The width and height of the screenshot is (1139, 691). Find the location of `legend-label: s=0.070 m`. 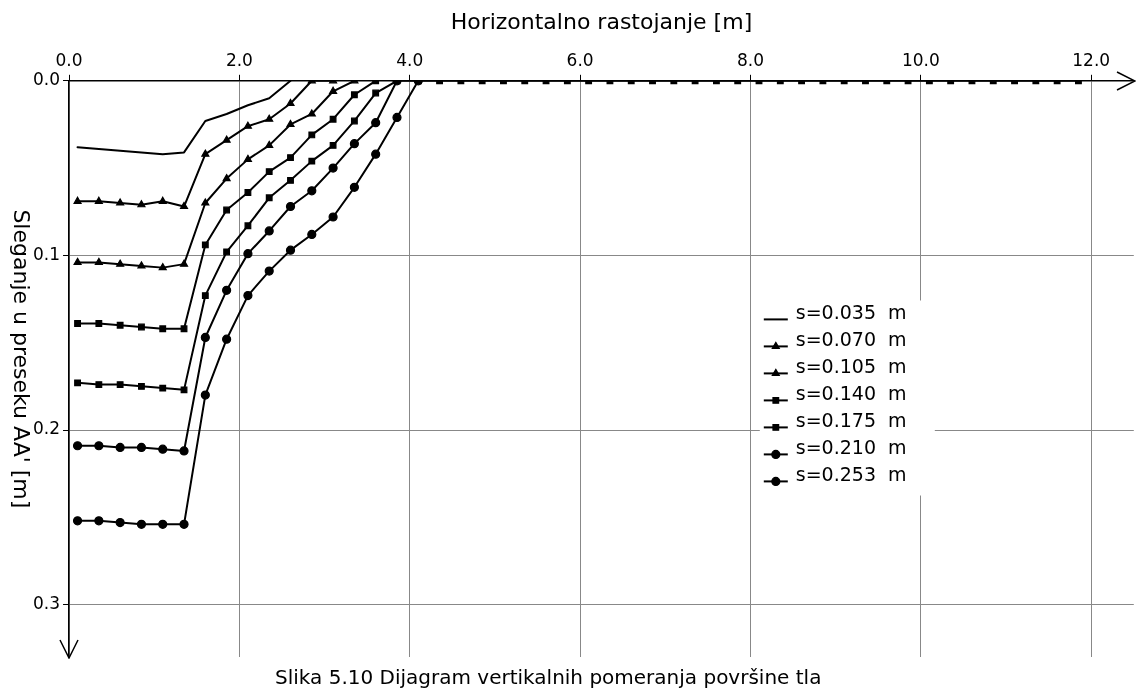

legend-label: s=0.070 m is located at coordinates (851, 339).